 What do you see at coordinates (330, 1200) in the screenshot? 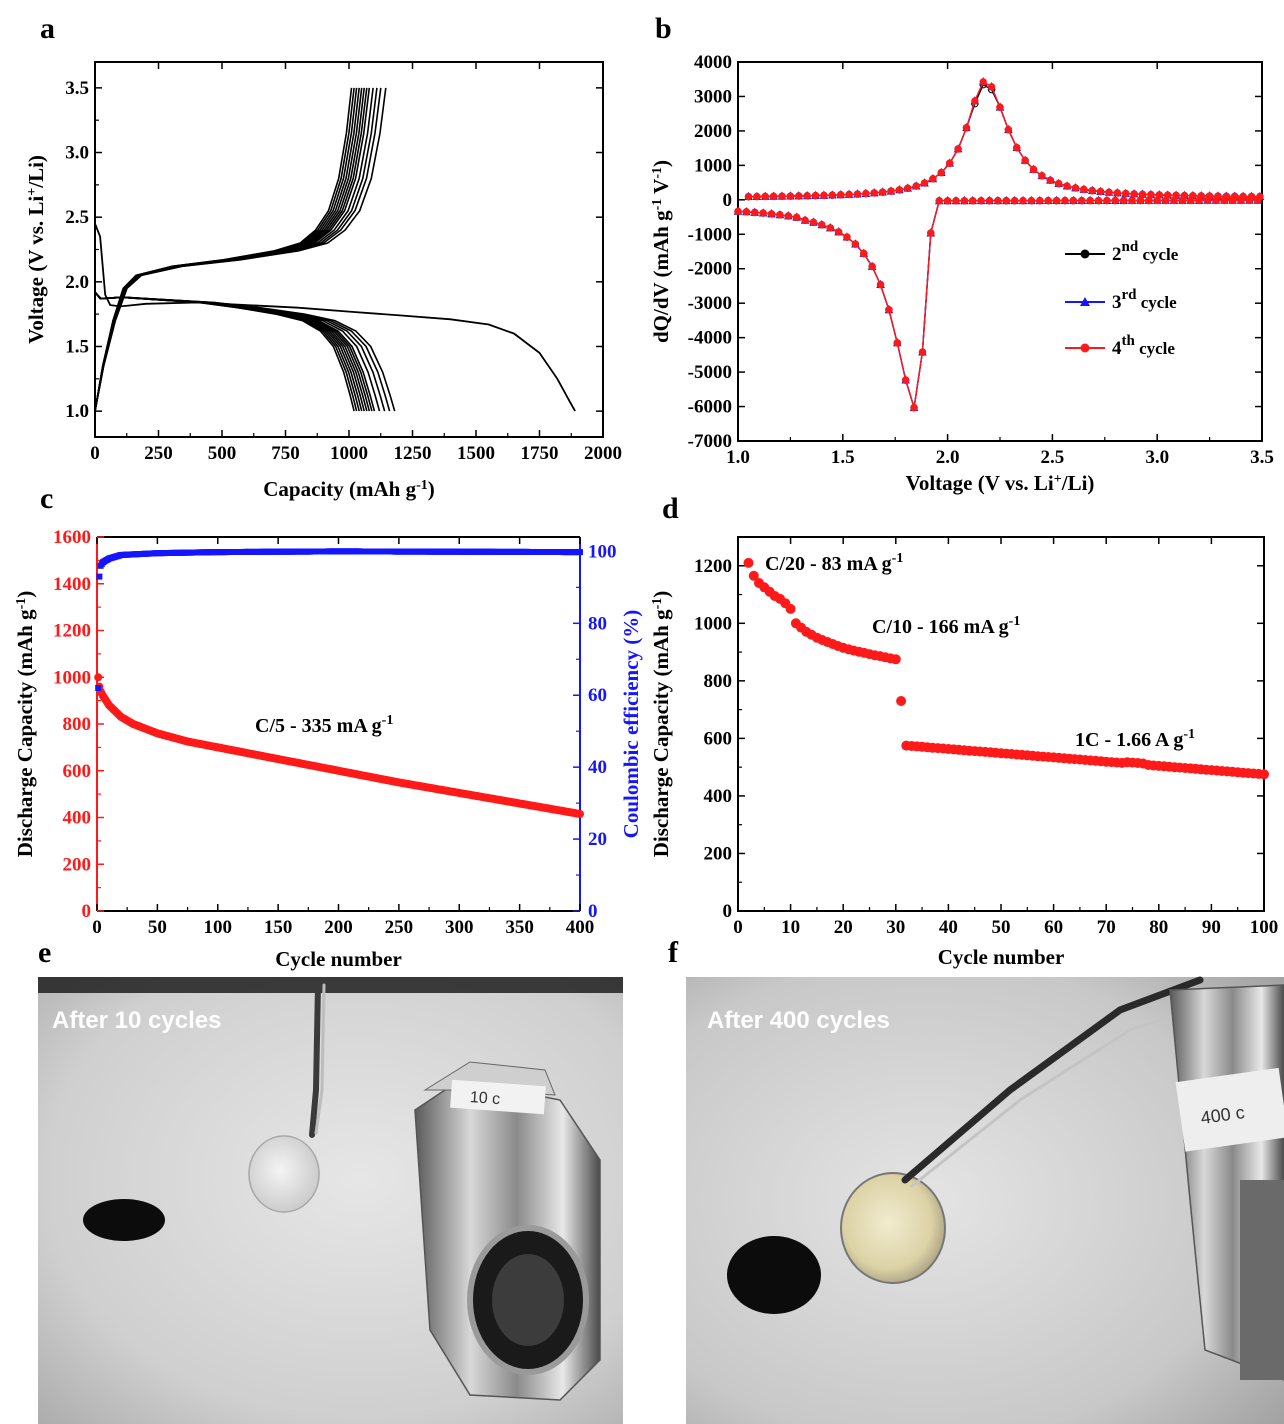
I see `photo-e: 10 c After 10 cycles` at bounding box center [330, 1200].